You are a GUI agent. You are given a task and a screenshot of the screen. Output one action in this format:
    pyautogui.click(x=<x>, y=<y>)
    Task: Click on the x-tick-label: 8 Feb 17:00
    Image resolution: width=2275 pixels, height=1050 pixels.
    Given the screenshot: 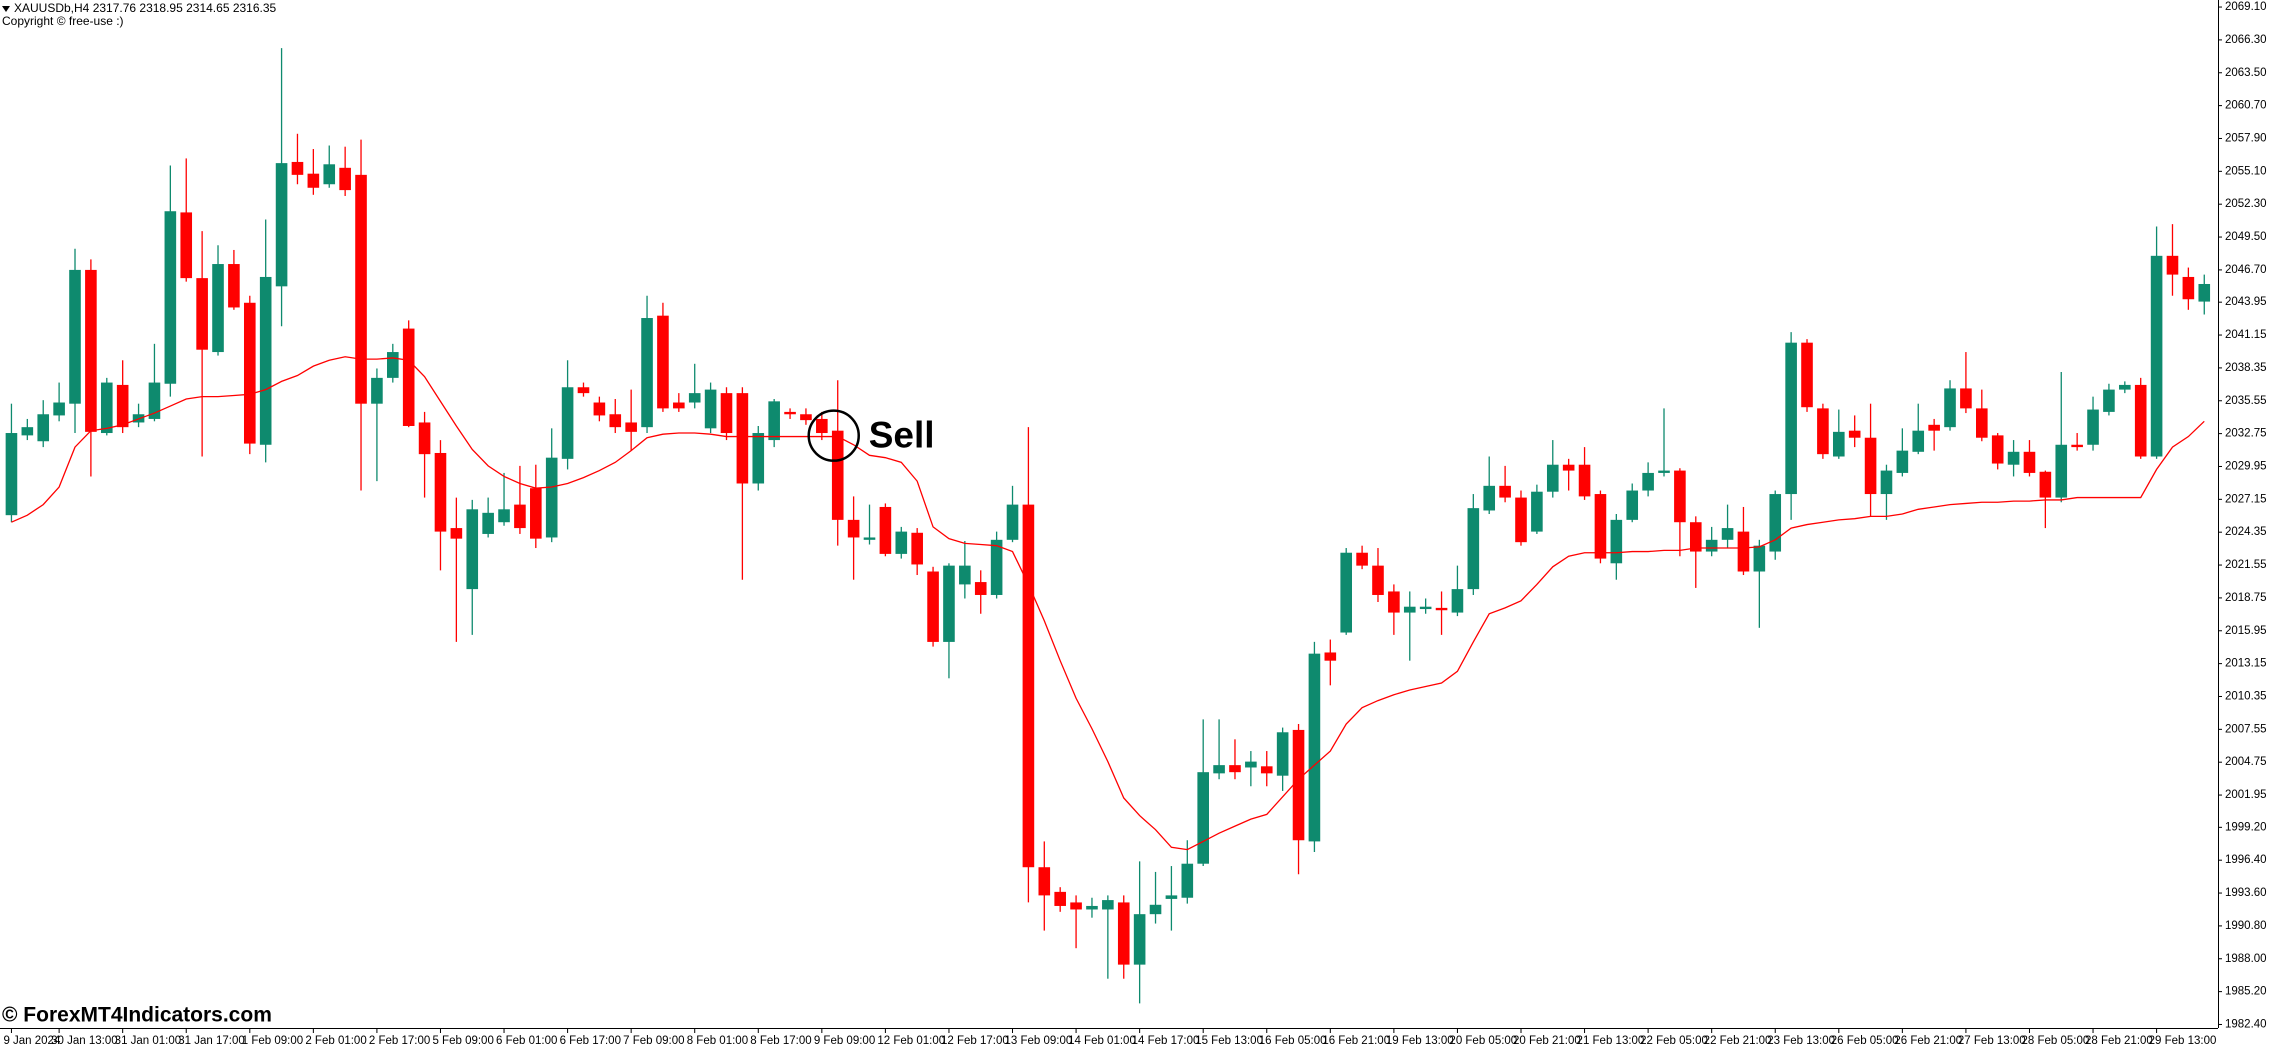 What is the action you would take?
    pyautogui.click(x=780, y=1041)
    